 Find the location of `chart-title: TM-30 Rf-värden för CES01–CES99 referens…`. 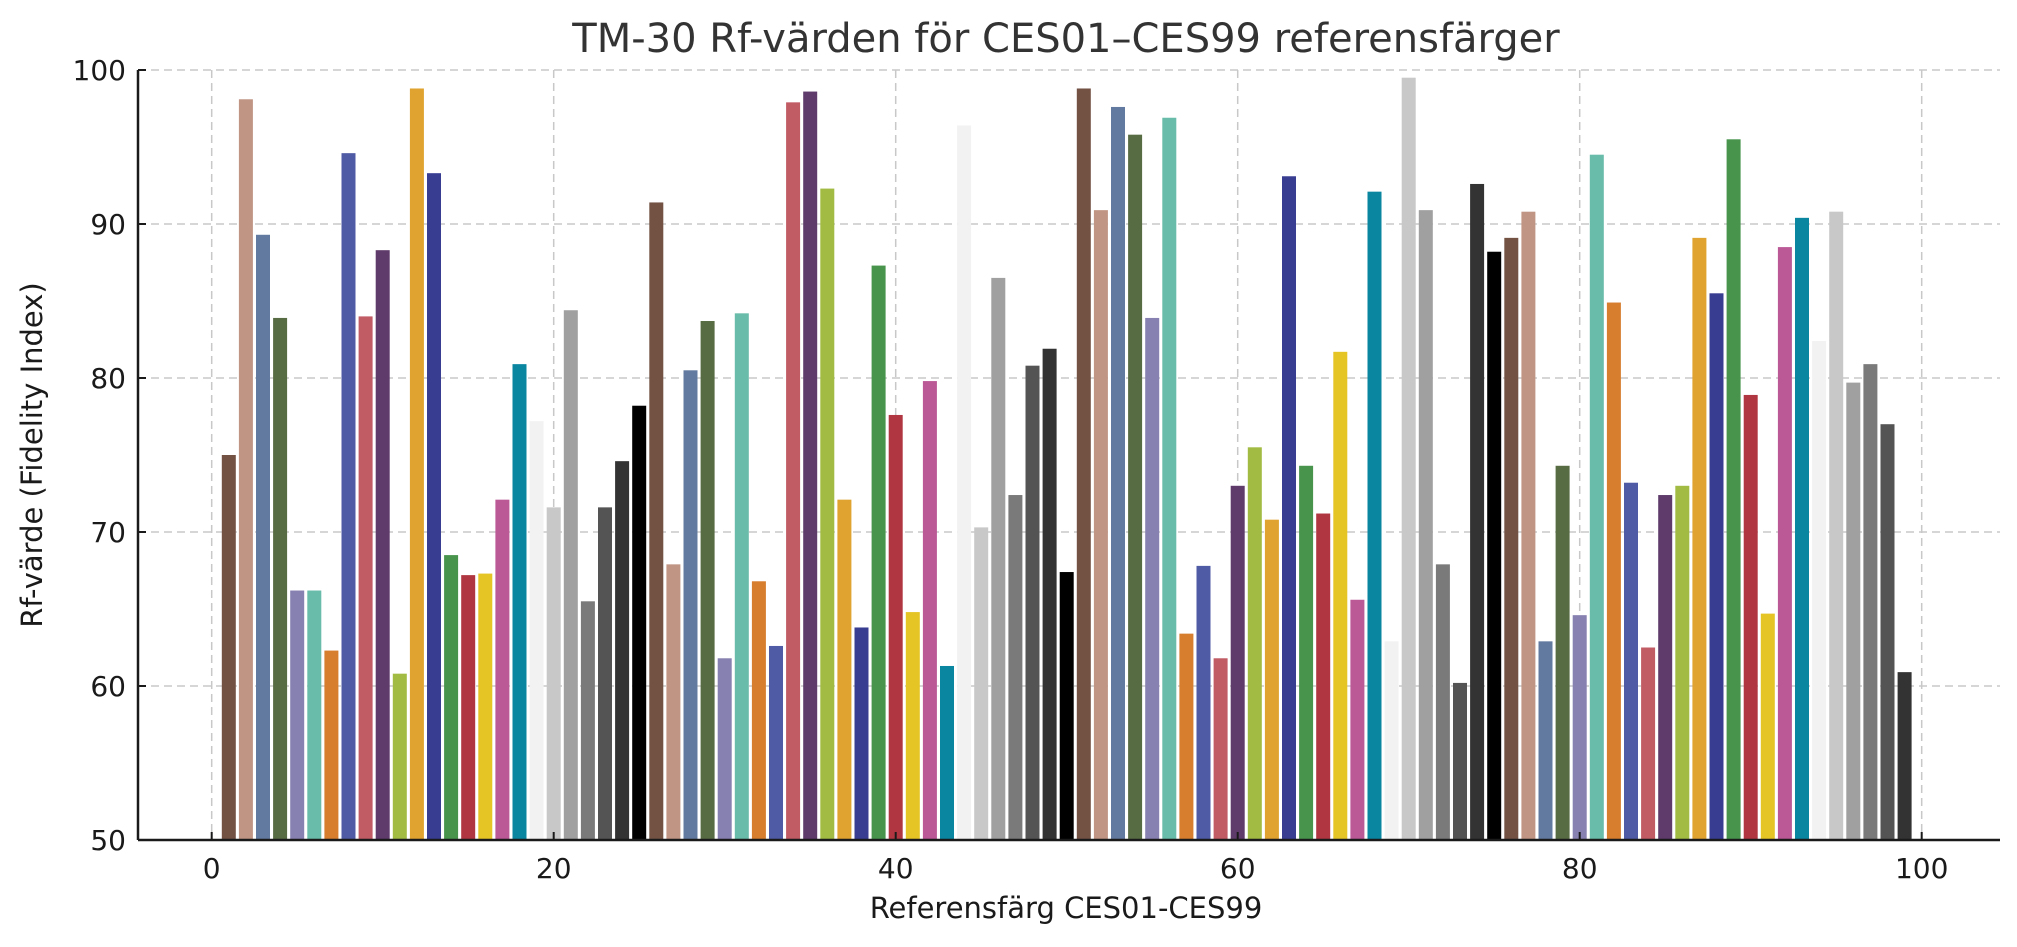

chart-title: TM-30 Rf-värden för CES01–CES99 referens… is located at coordinates (1065, 39).